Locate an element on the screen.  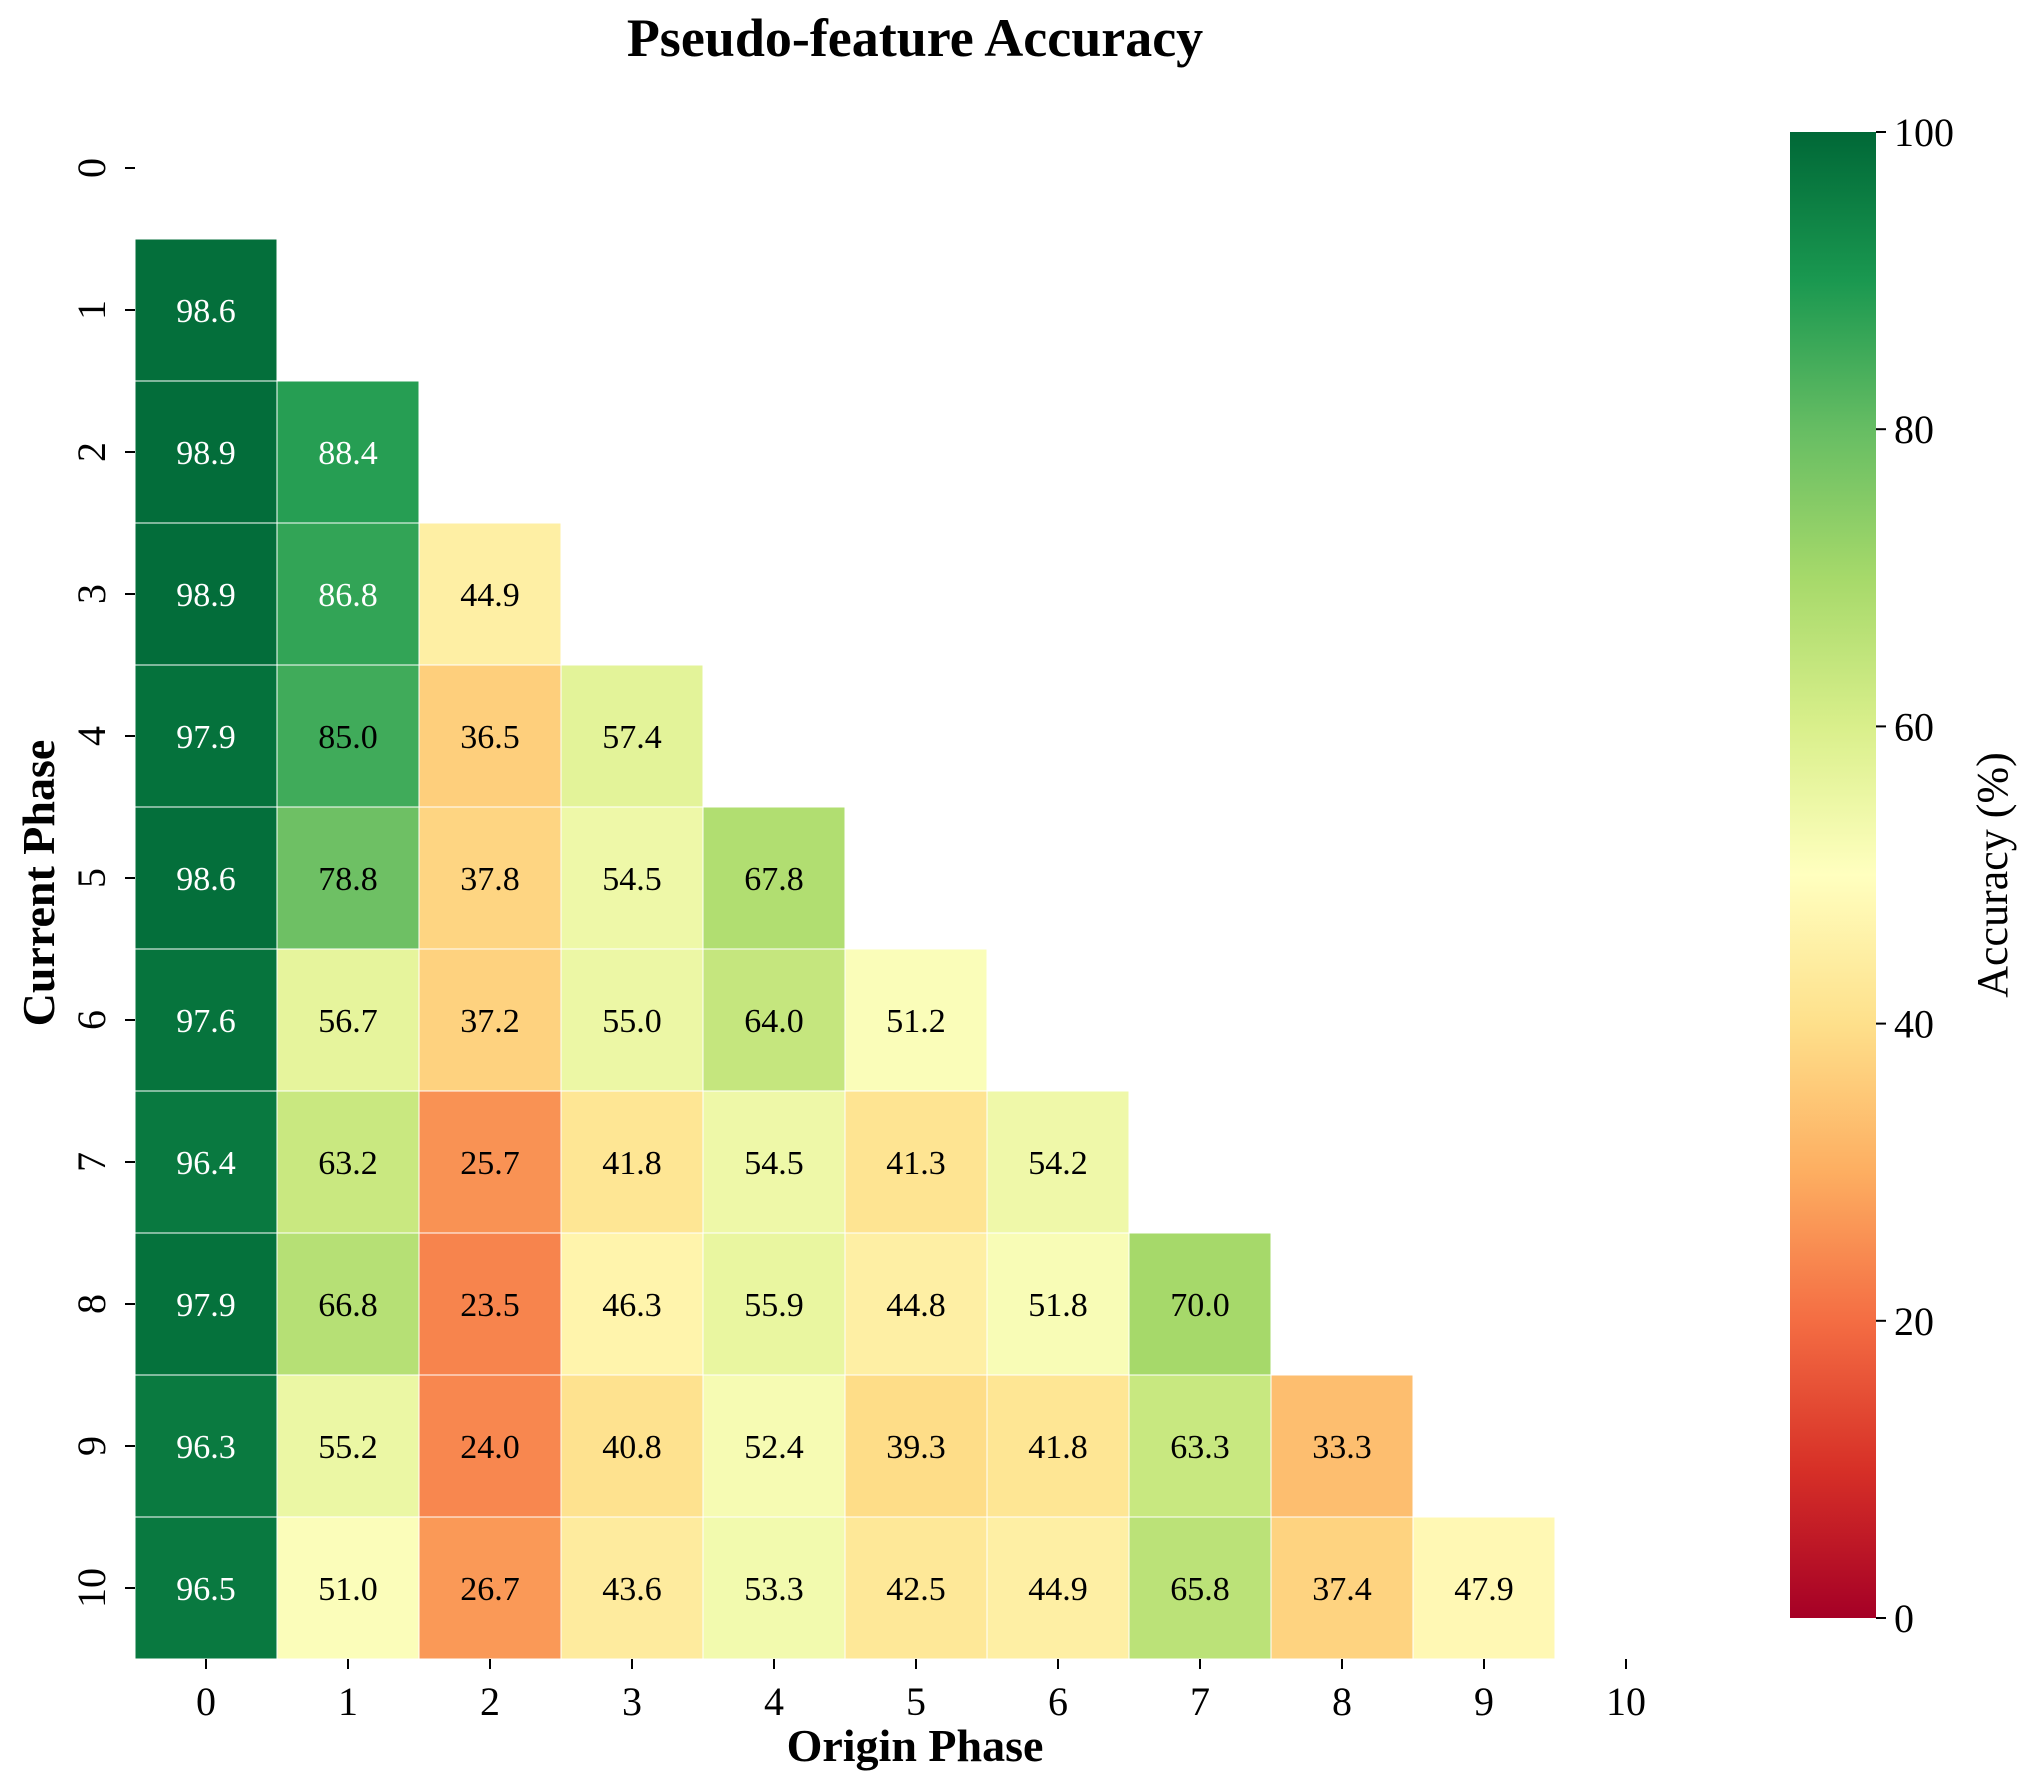
y-tick-label: 0 is located at coordinates (91, 168).